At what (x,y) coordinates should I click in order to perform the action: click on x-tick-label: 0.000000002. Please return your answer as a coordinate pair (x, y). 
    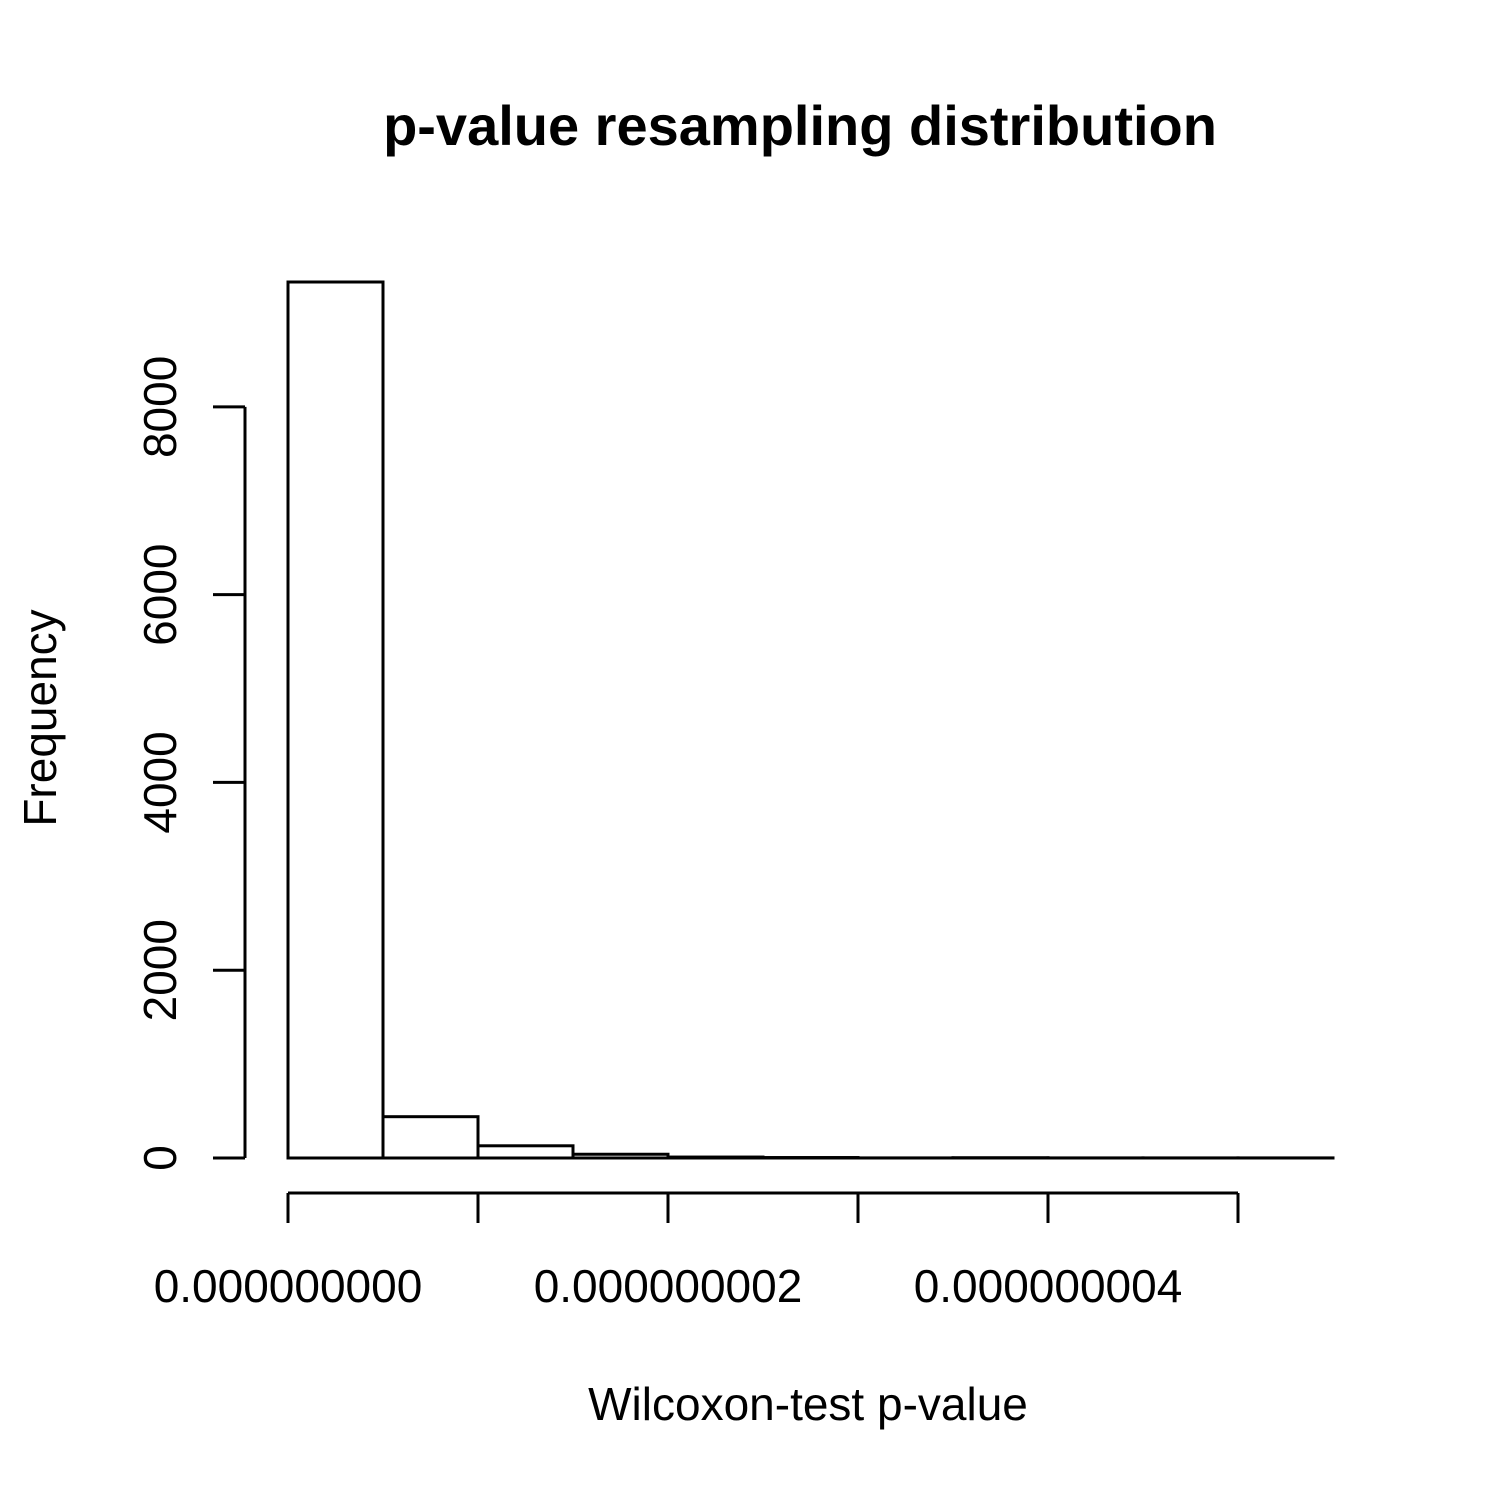
    Looking at the image, I should click on (668, 1286).